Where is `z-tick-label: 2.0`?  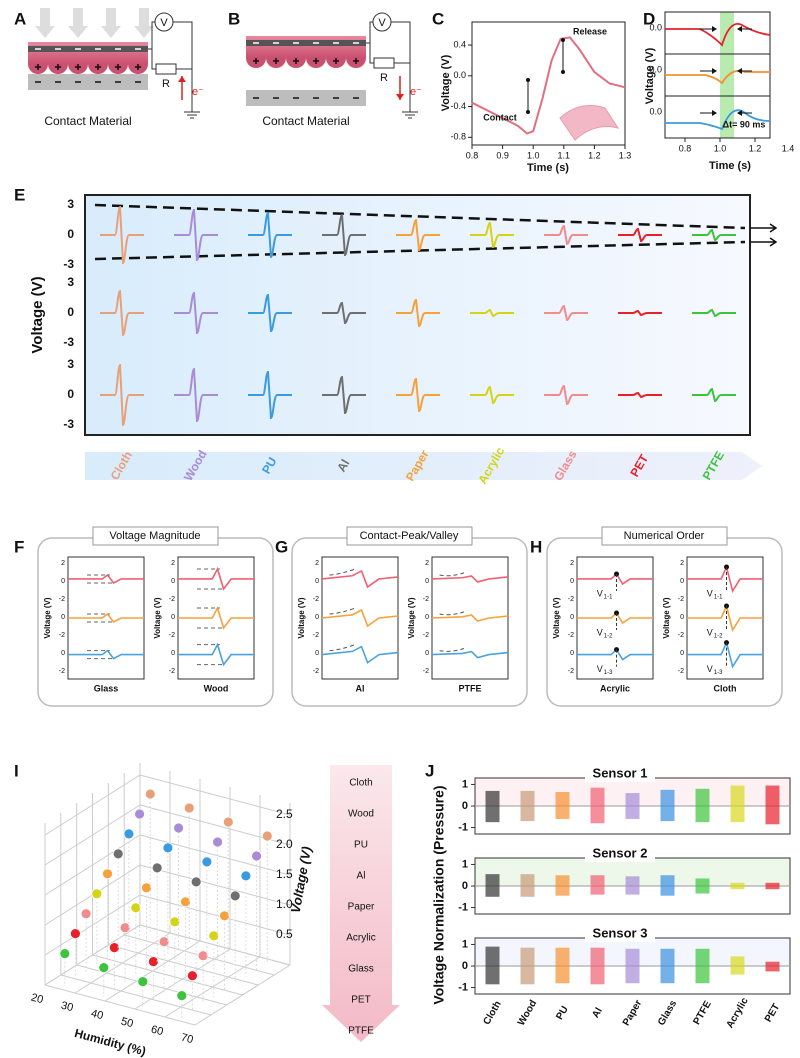 z-tick-label: 2.0 is located at coordinates (284, 844).